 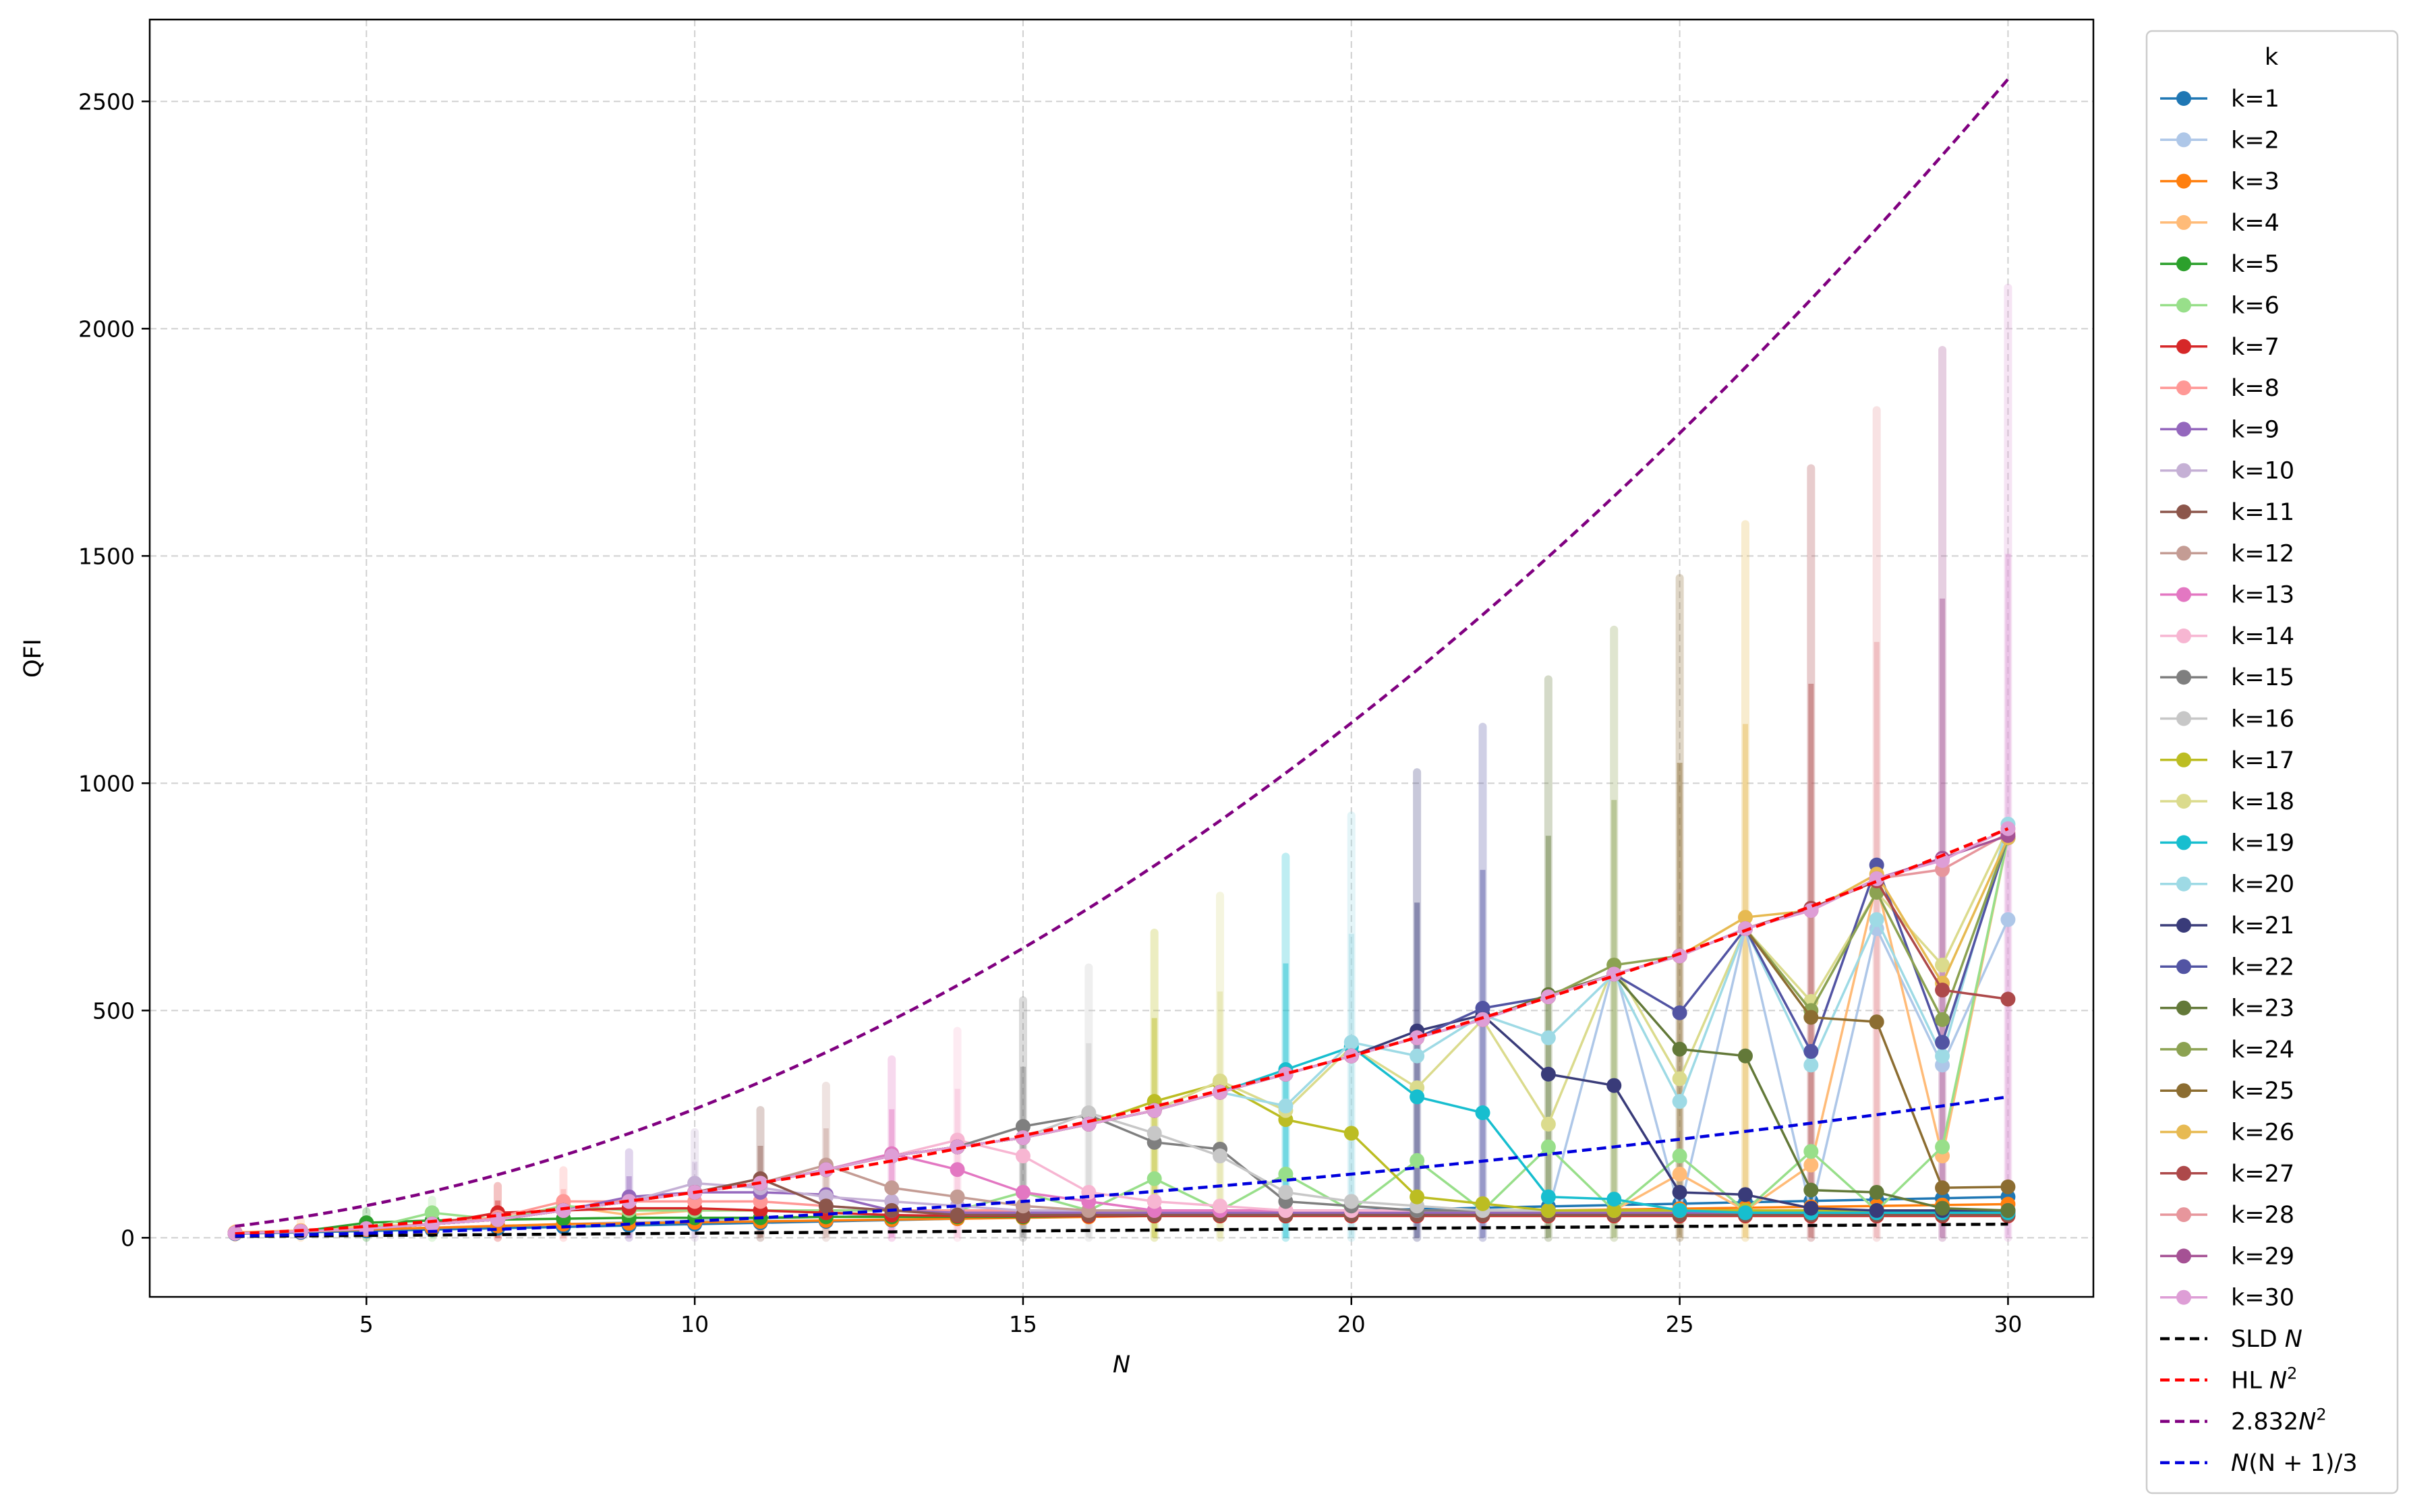 I want to click on legend-title: k, so click(x=2272, y=57).